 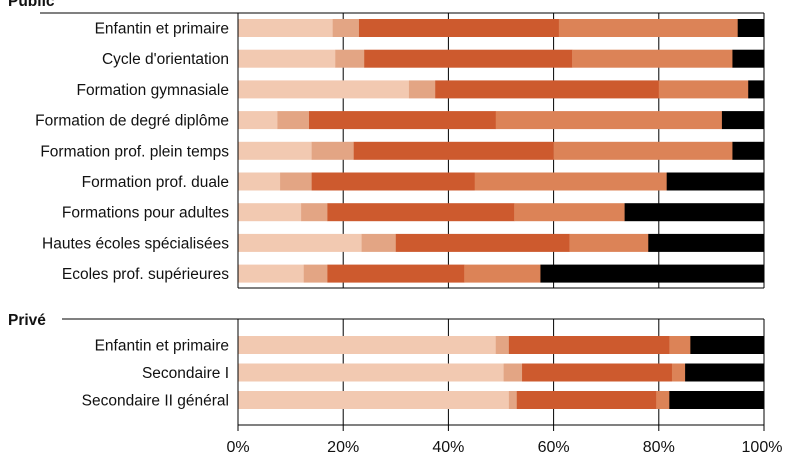 What do you see at coordinates (448, 447) in the screenshot?
I see `x-tick-label: 40%` at bounding box center [448, 447].